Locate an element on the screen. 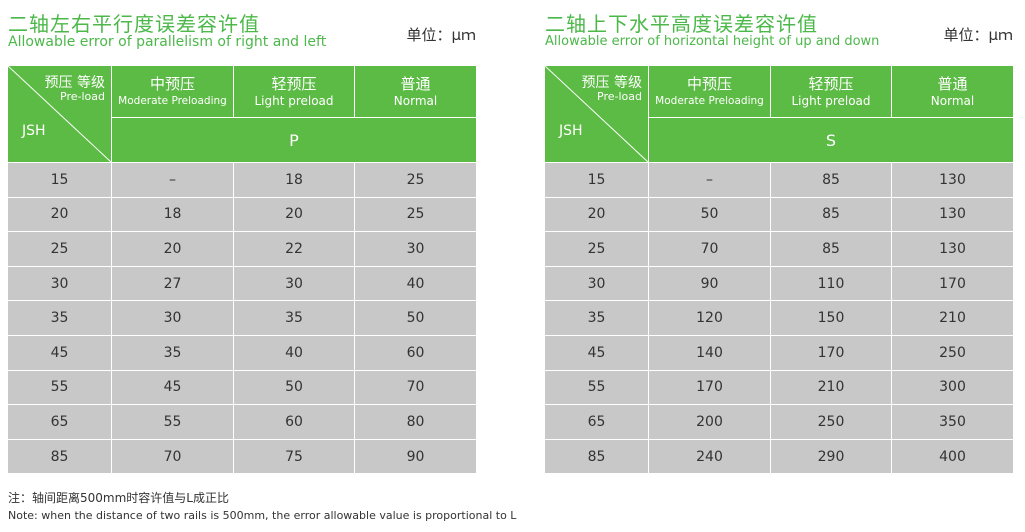 This screenshot has width=1025, height=532. value-cell: 50 is located at coordinates (709, 214).